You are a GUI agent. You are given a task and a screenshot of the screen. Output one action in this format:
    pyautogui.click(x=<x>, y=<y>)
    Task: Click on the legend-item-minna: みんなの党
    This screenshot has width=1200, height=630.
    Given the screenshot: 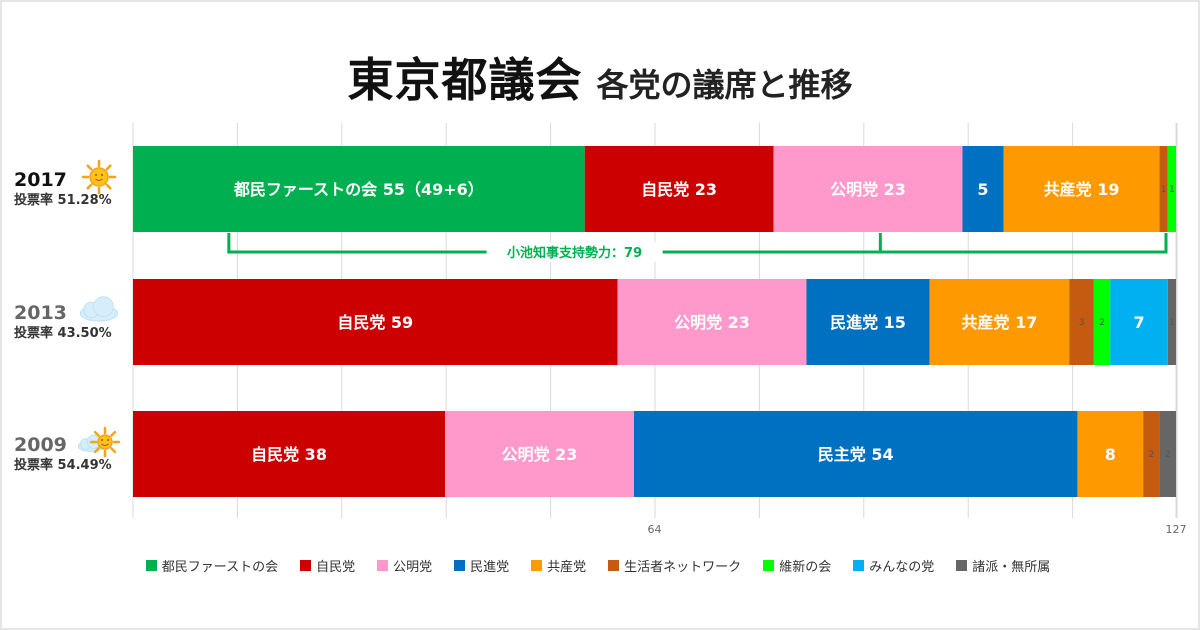 What is the action you would take?
    pyautogui.click(x=893, y=565)
    